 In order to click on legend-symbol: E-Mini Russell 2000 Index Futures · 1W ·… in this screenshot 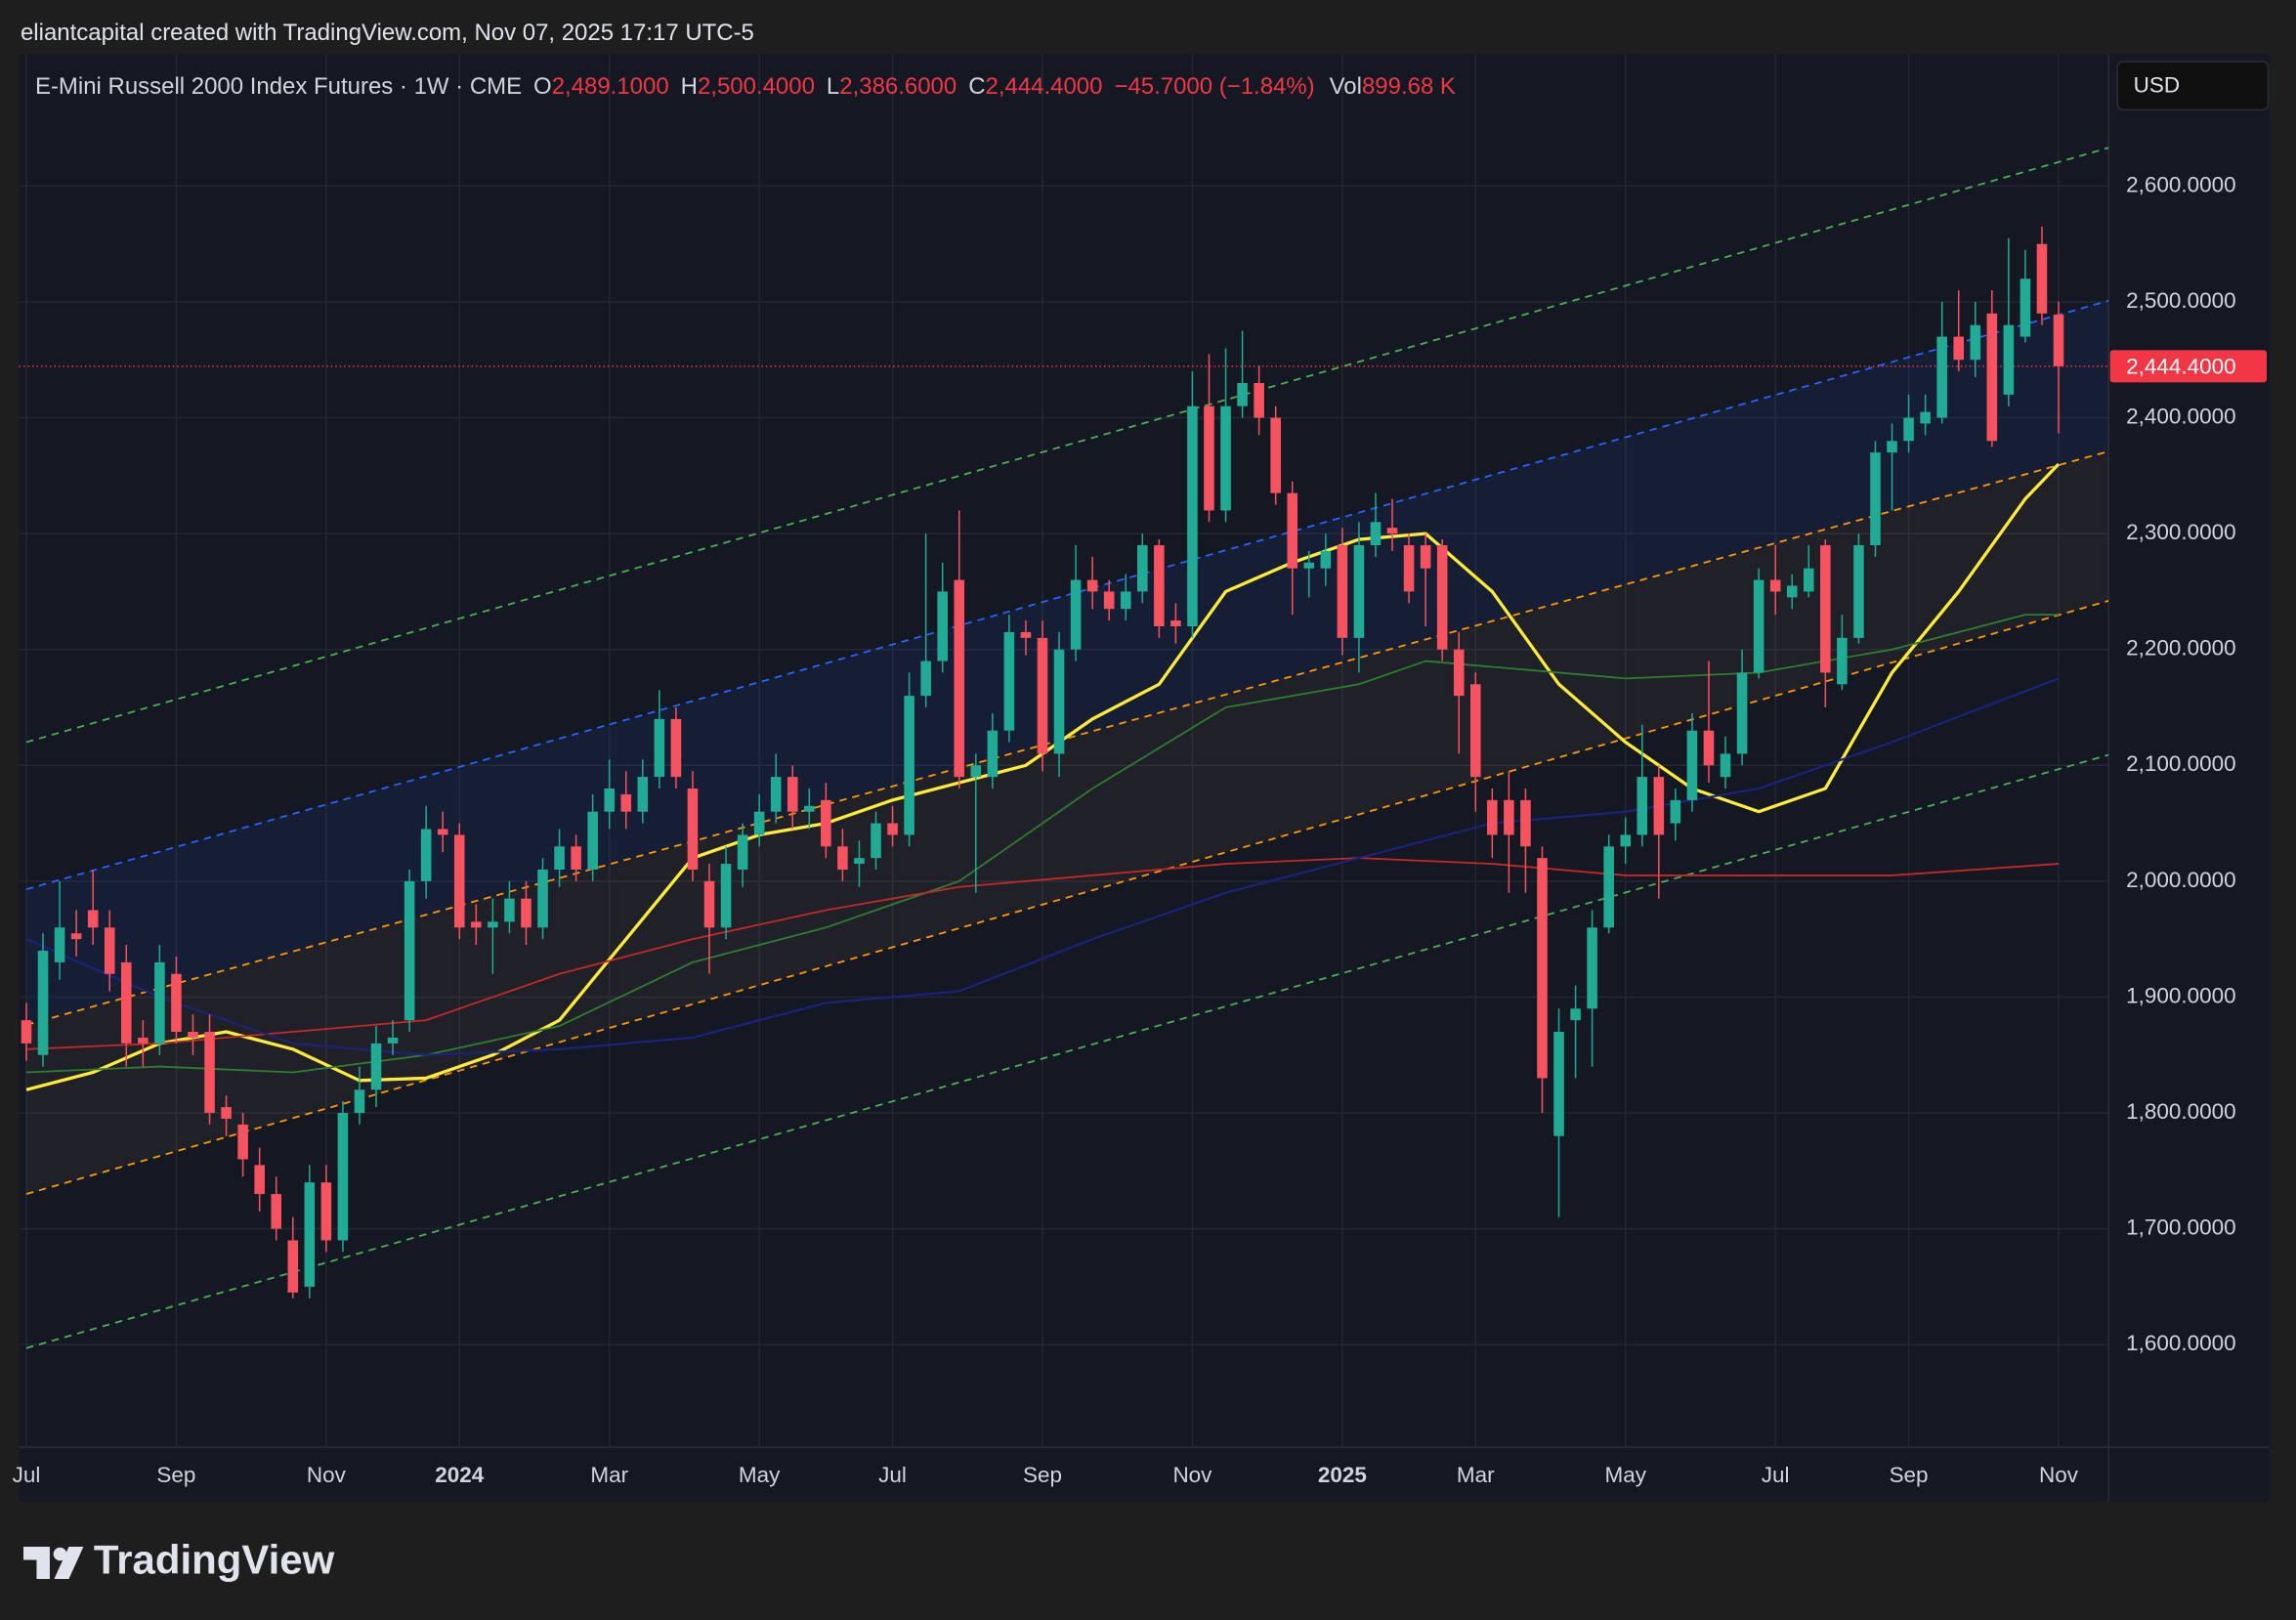, I will do `click(278, 86)`.